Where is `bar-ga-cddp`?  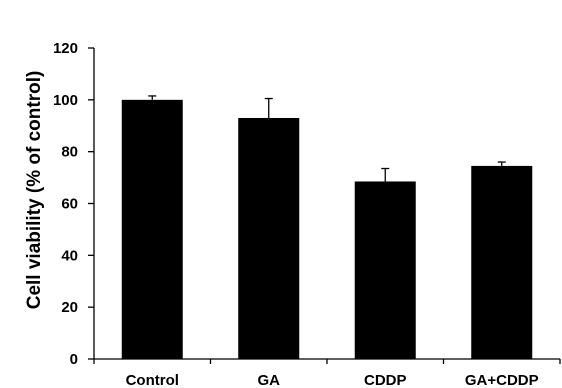
bar-ga-cddp is located at coordinates (502, 262).